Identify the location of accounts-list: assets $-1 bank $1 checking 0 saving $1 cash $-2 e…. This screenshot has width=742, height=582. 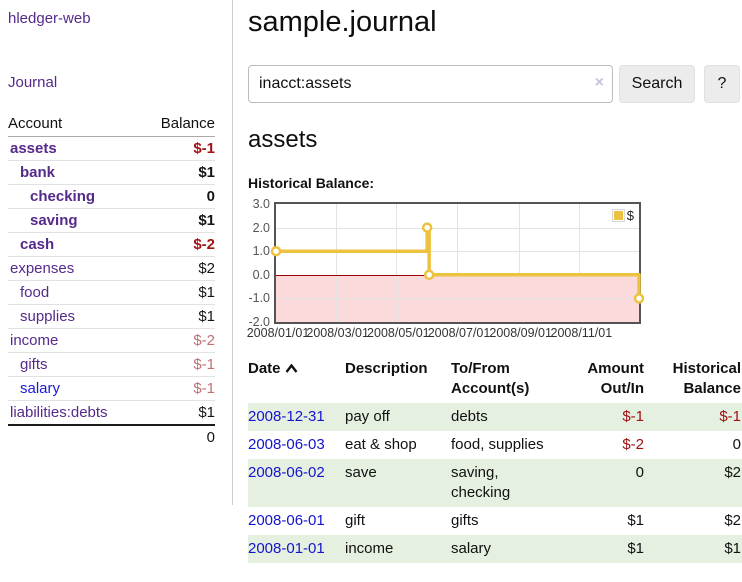
(111, 280).